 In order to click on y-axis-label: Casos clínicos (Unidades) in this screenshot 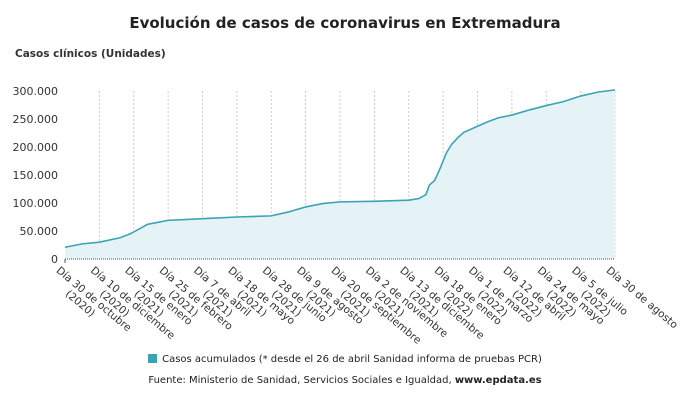, I will do `click(90, 54)`.